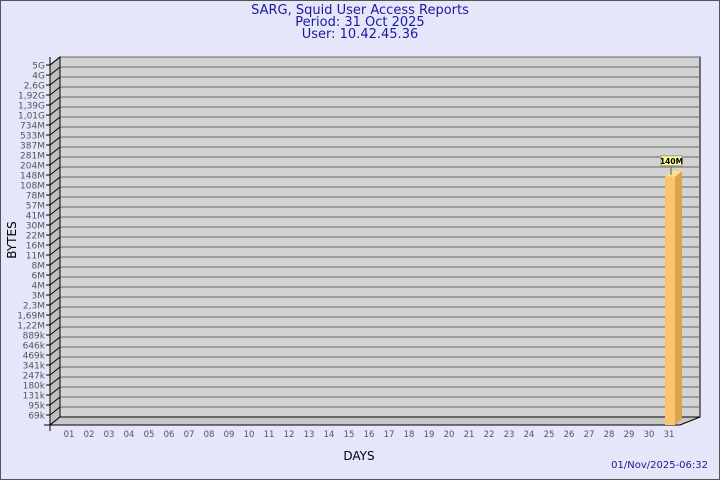  What do you see at coordinates (39, 267) in the screenshot?
I see `y-tick-label: 8M` at bounding box center [39, 267].